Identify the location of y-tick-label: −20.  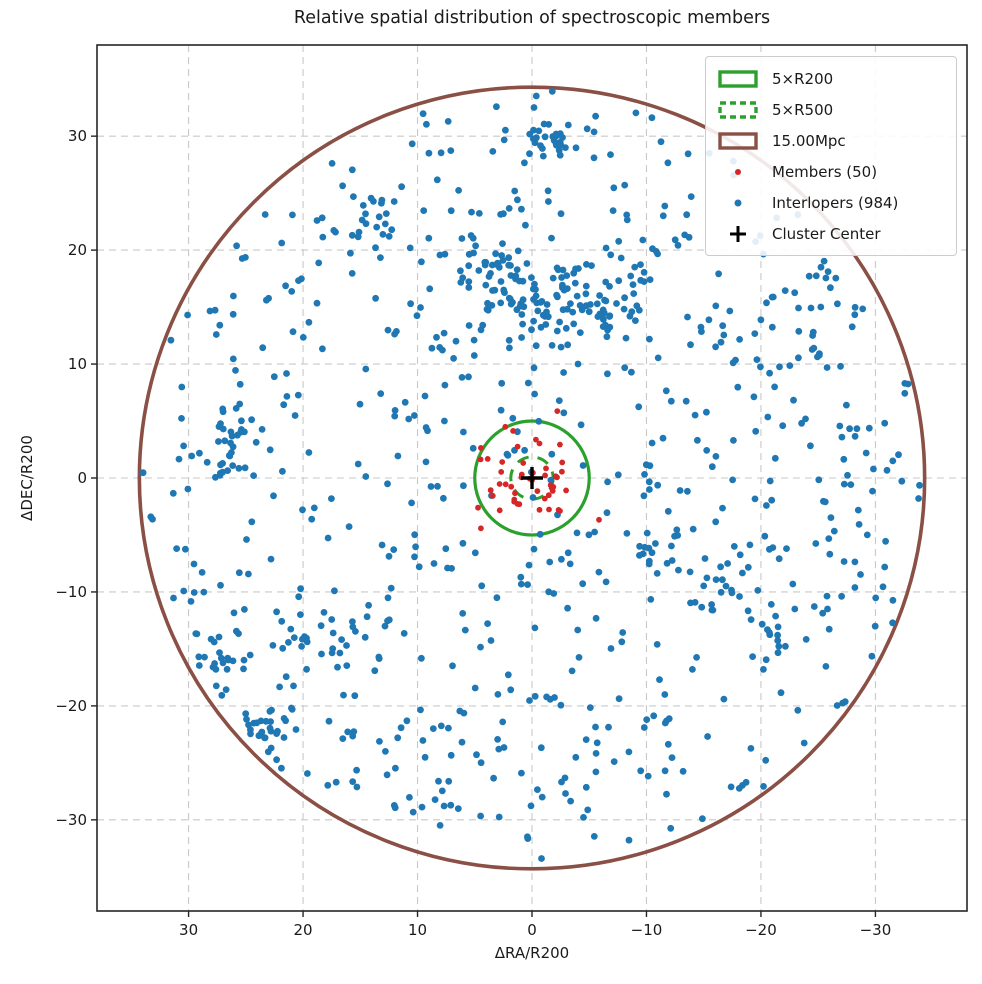
(71, 706).